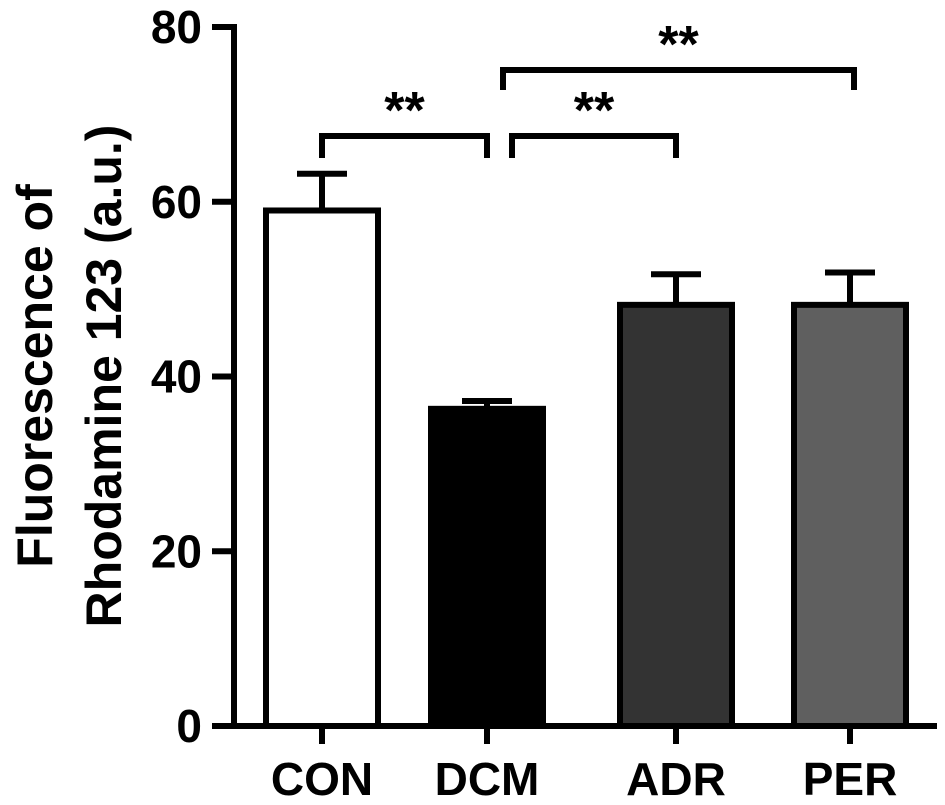 This screenshot has height=805, width=945. I want to click on error-bar-per, so click(850, 287).